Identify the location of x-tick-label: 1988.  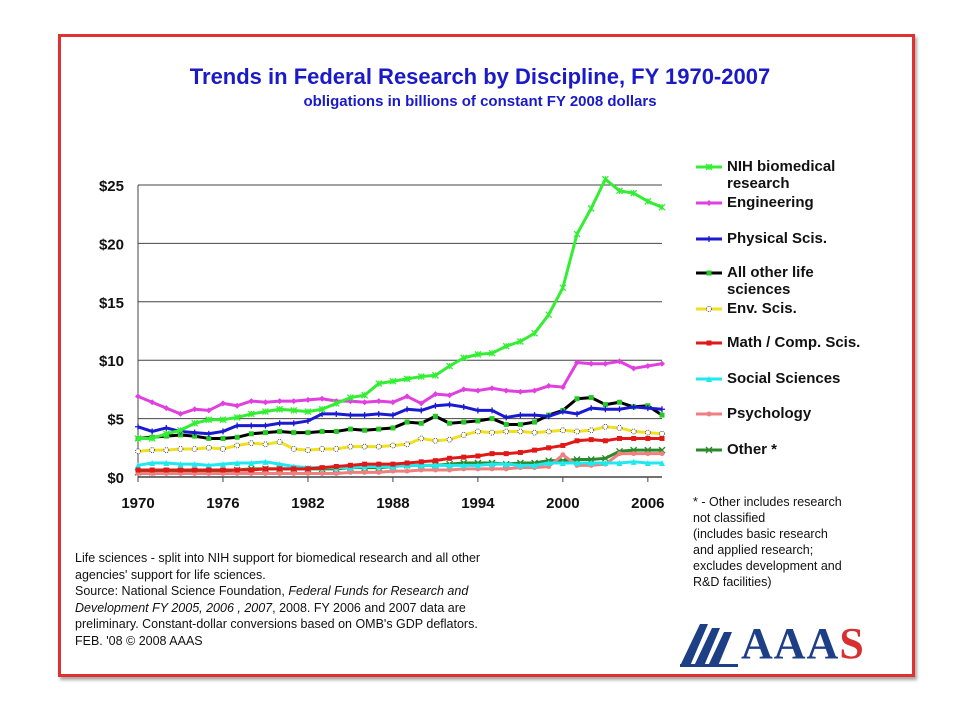
(392, 503).